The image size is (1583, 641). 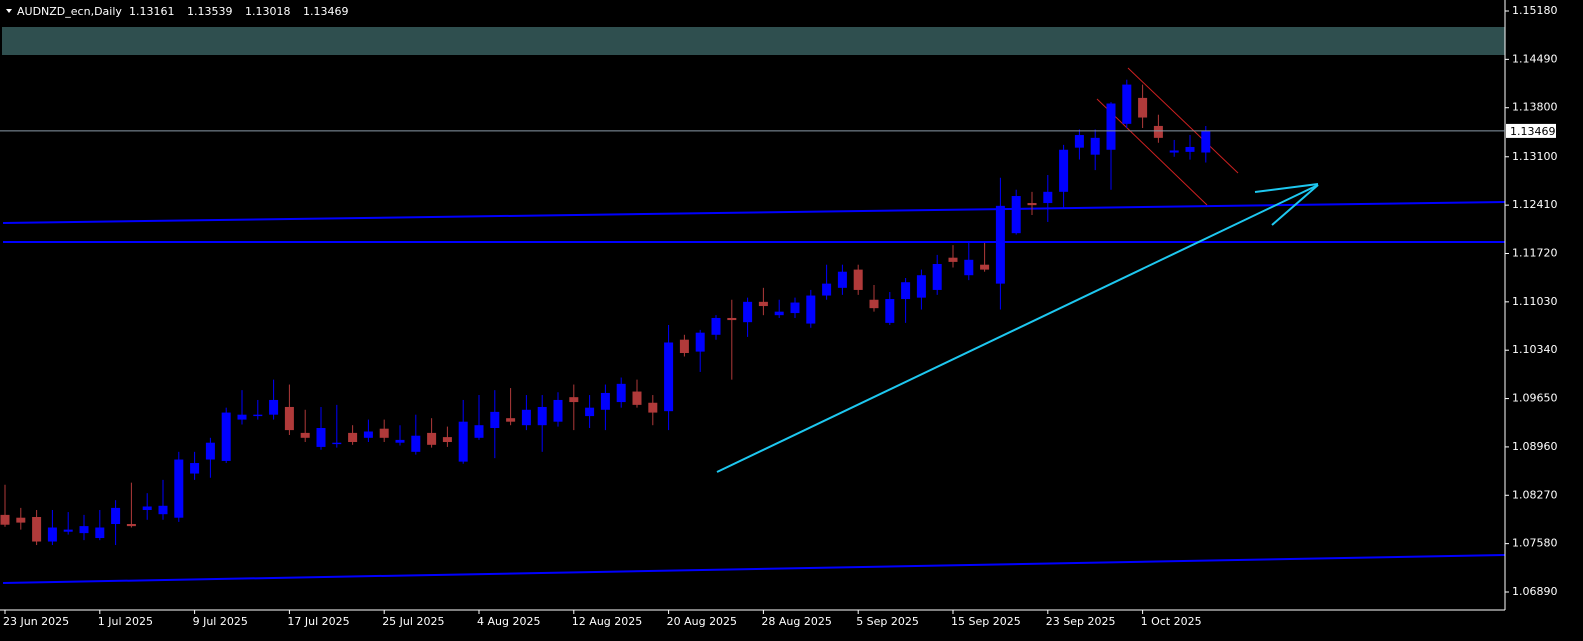 I want to click on y-tick-label: 1.11720, so click(x=1535, y=252).